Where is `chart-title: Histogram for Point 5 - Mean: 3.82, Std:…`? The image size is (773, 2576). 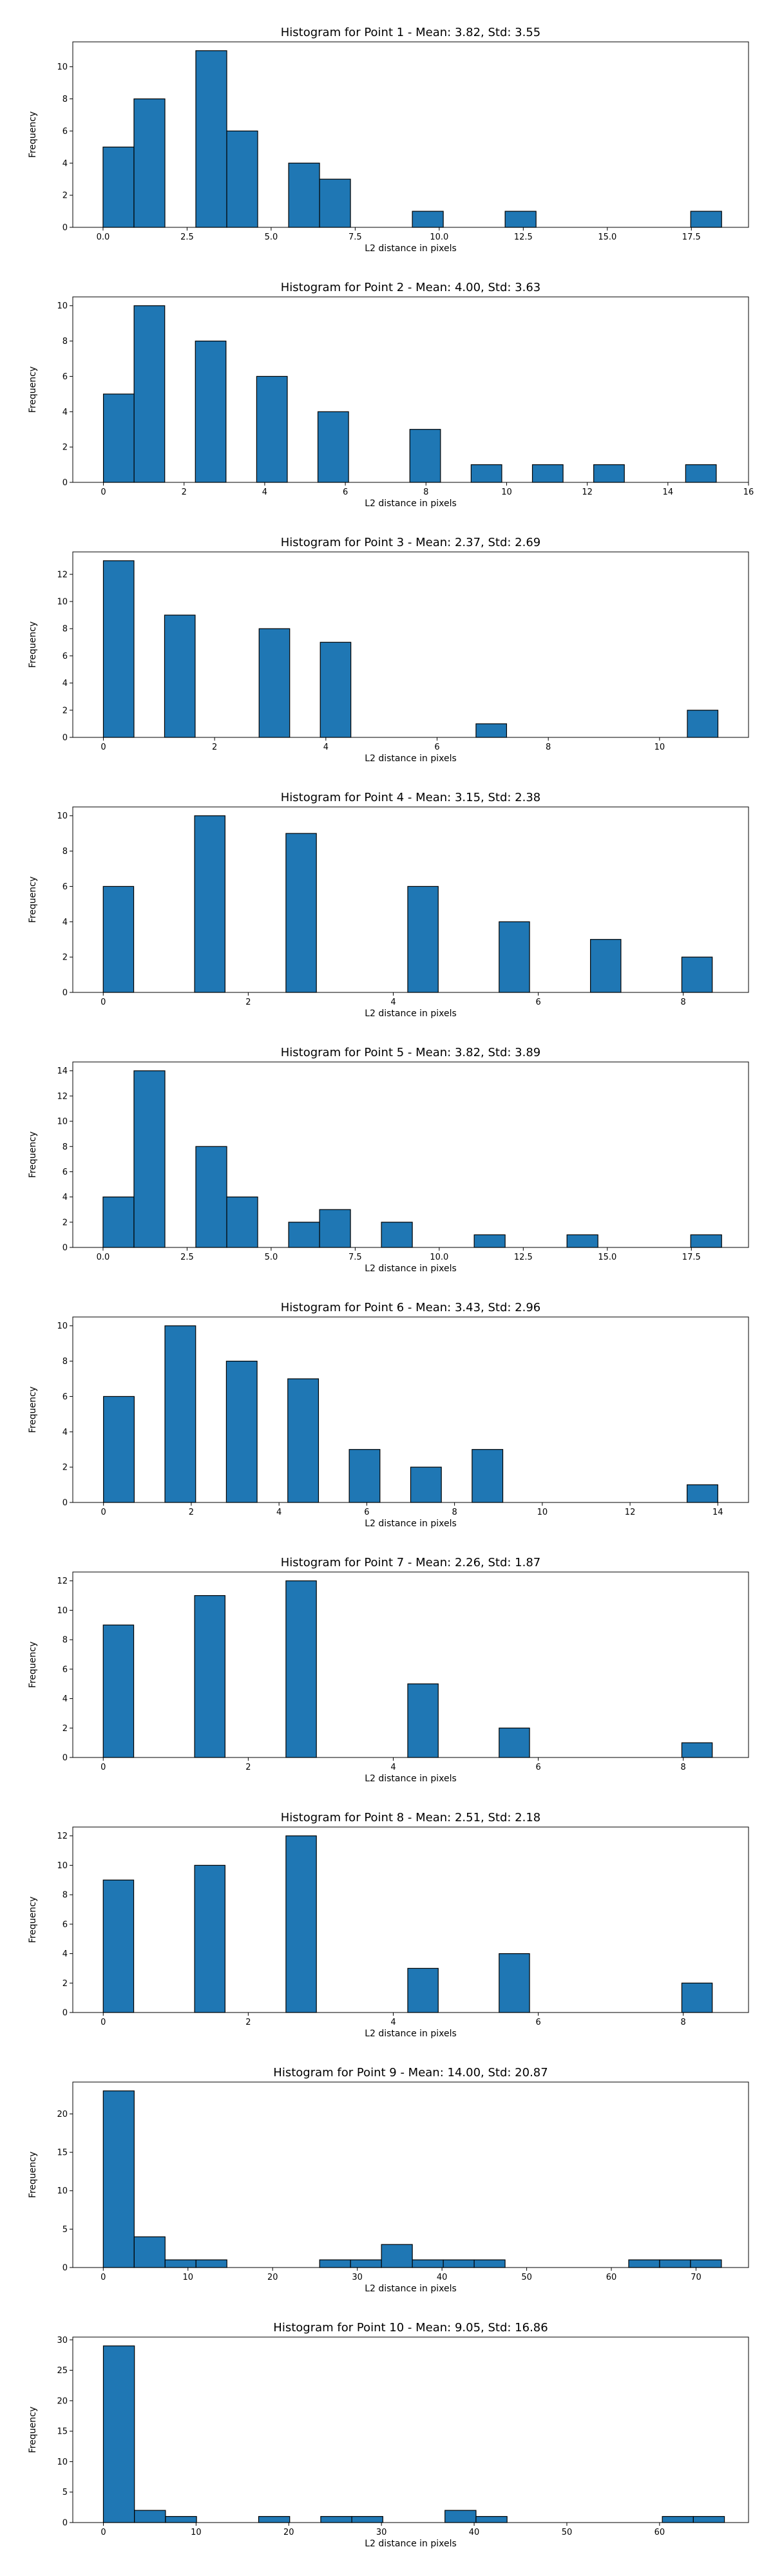
chart-title: Histogram for Point 5 - Mean: 3.82, Std:… is located at coordinates (411, 1052).